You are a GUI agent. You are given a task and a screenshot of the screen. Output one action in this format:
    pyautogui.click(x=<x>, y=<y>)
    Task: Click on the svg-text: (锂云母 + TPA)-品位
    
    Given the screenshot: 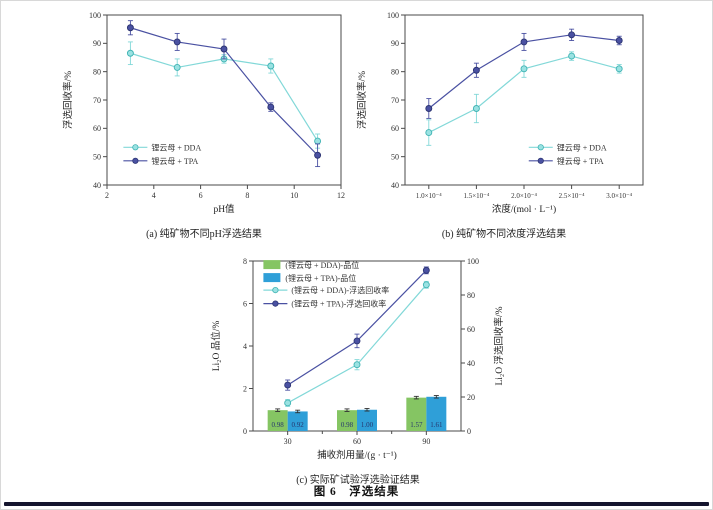 What is the action you would take?
    pyautogui.click(x=320, y=278)
    